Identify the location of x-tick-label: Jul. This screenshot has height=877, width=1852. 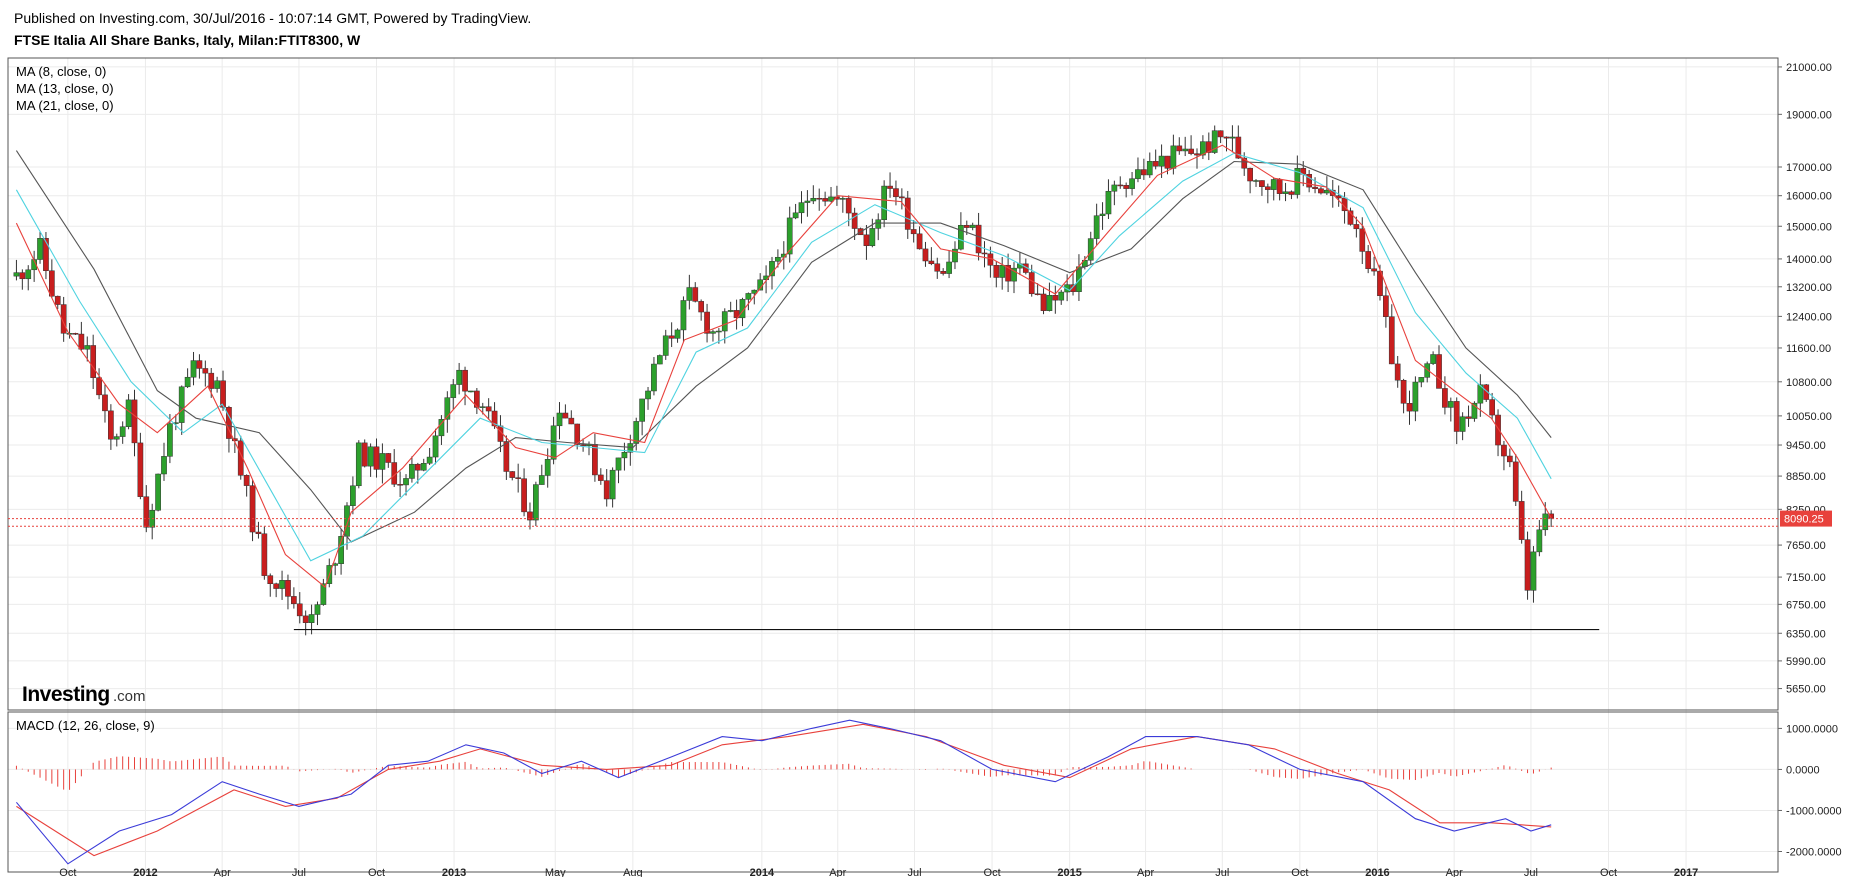
(299, 872).